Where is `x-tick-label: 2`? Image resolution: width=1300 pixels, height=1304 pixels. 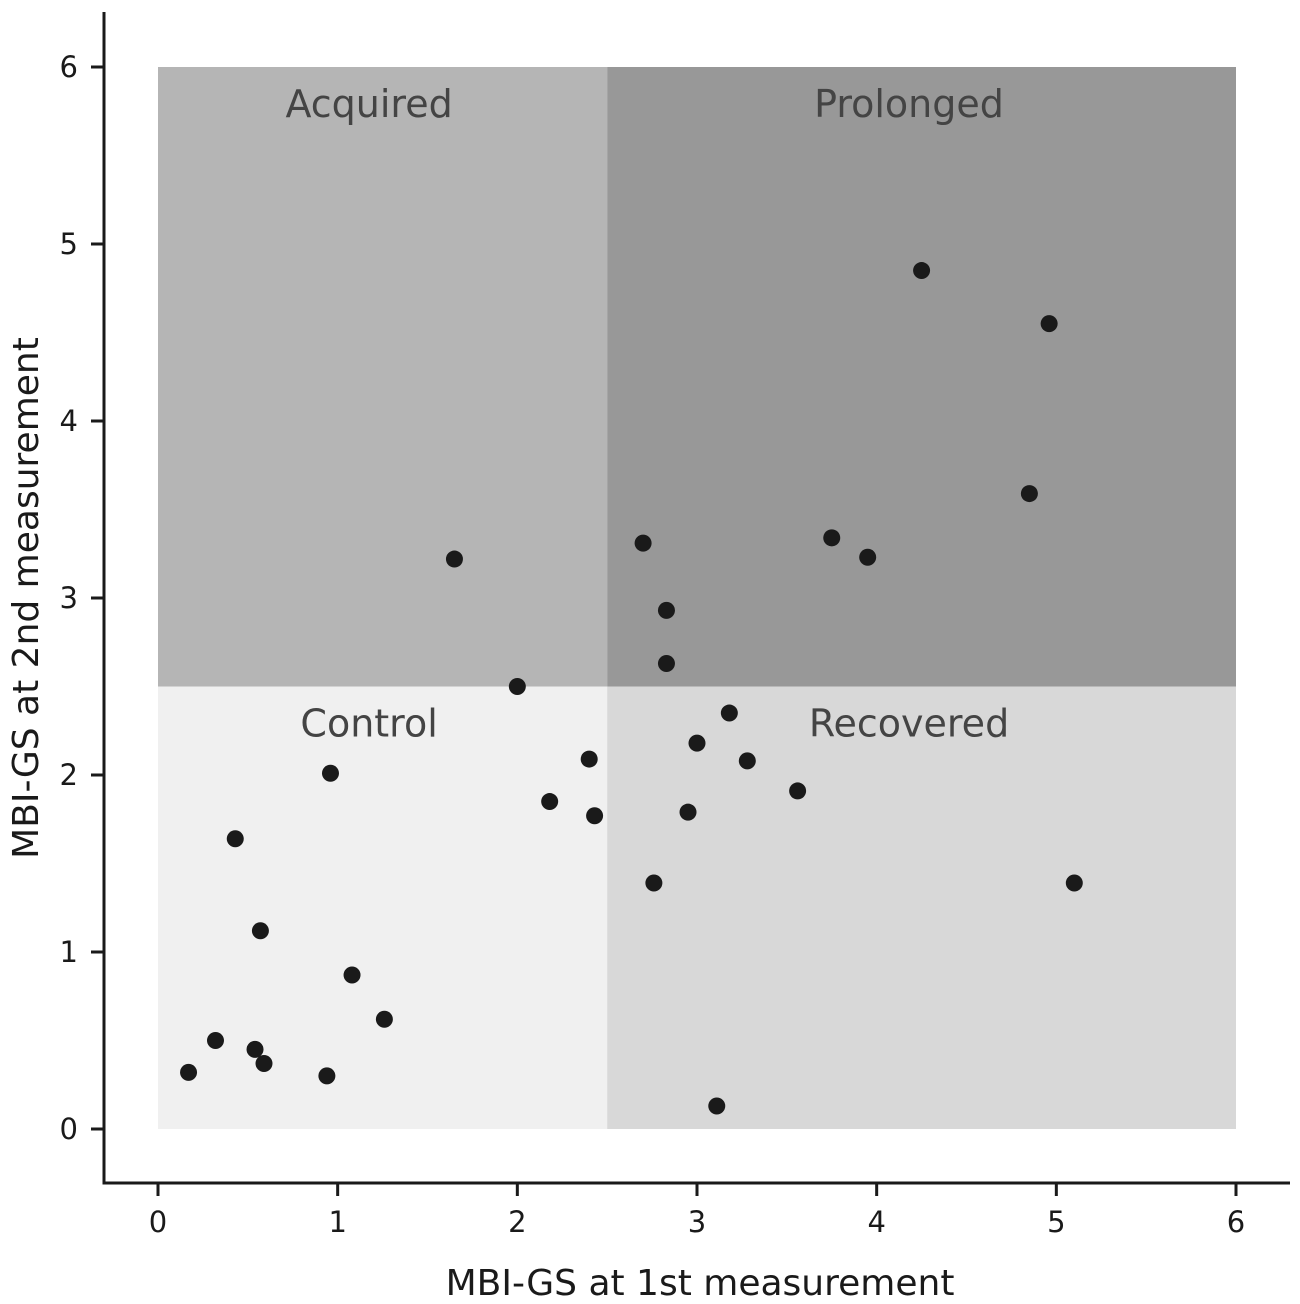
x-tick-label: 2 is located at coordinates (517, 1222).